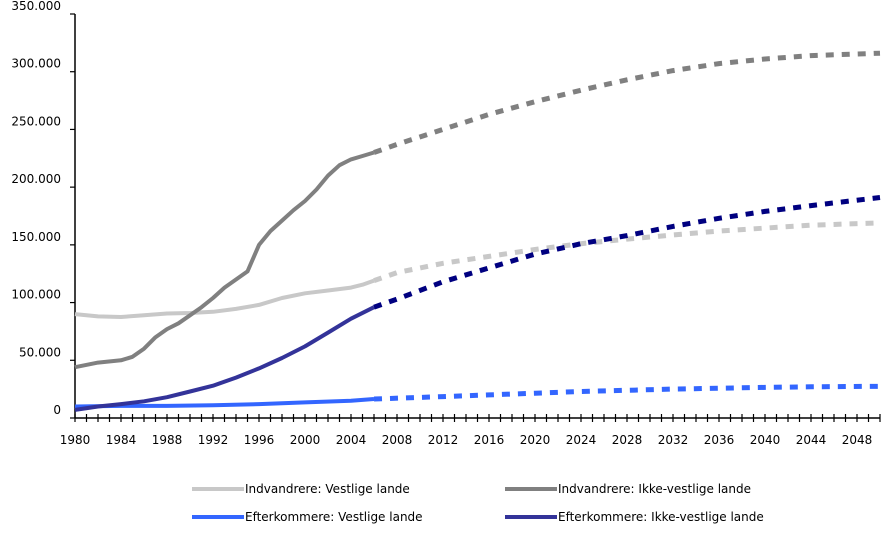 The image size is (882, 535). I want to click on x-tick-label: 2048, so click(857, 440).